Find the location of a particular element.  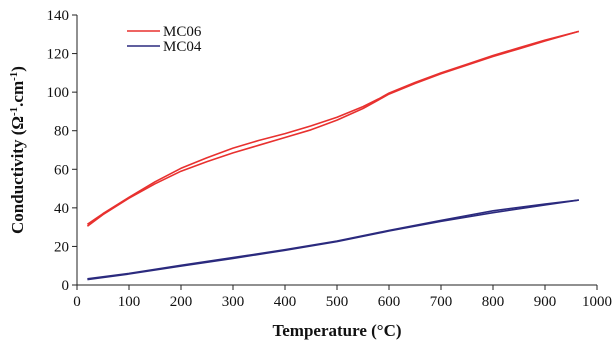

y-axis-title: Conductivity (Ω-1.cm-1) is located at coordinates (17, 150).